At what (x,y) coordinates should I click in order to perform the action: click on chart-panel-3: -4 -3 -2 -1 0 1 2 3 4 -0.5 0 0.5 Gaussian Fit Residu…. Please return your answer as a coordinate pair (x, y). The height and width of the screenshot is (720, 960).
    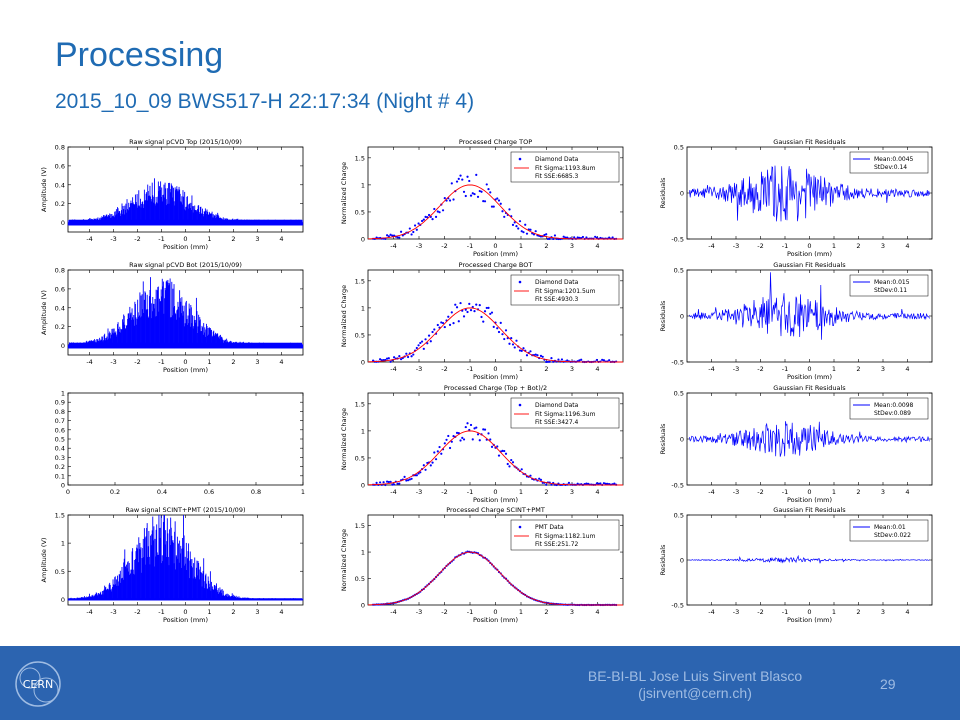
    Looking at the image, I should click on (796, 198).